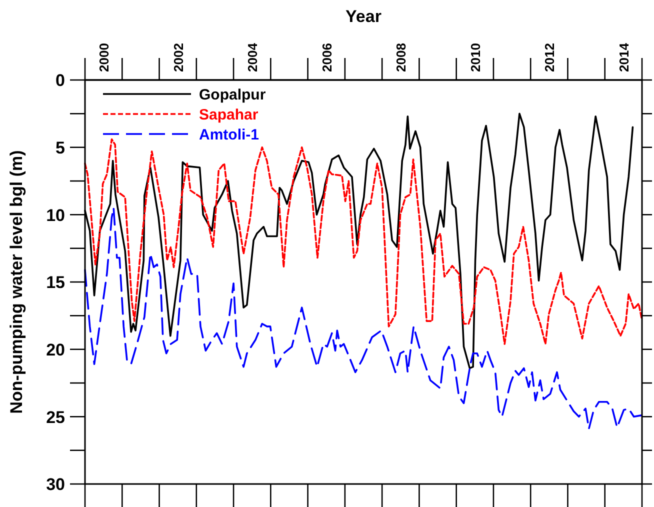  What do you see at coordinates (550, 57) in the screenshot?
I see `x-tick-label: 2012` at bounding box center [550, 57].